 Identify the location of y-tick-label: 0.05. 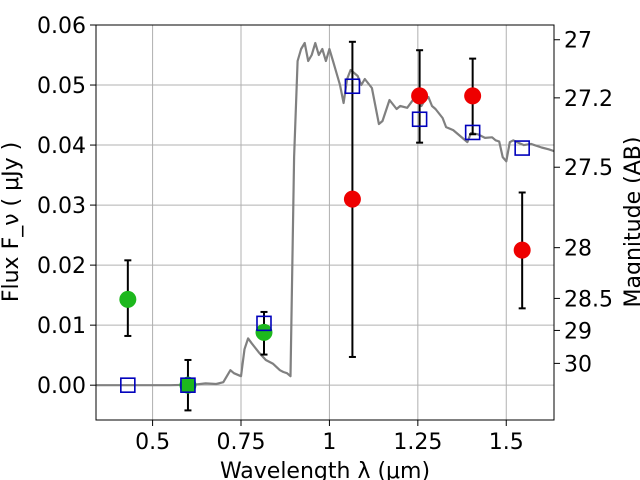
(61, 86).